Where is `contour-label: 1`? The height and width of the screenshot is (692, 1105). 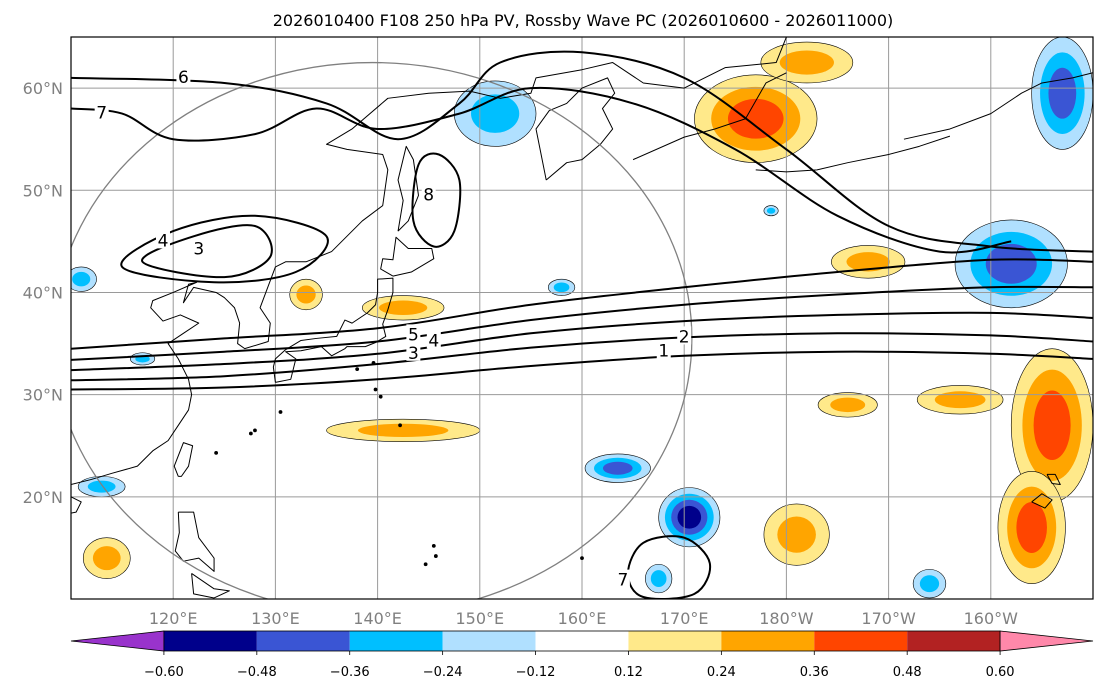 contour-label: 1 is located at coordinates (663, 352).